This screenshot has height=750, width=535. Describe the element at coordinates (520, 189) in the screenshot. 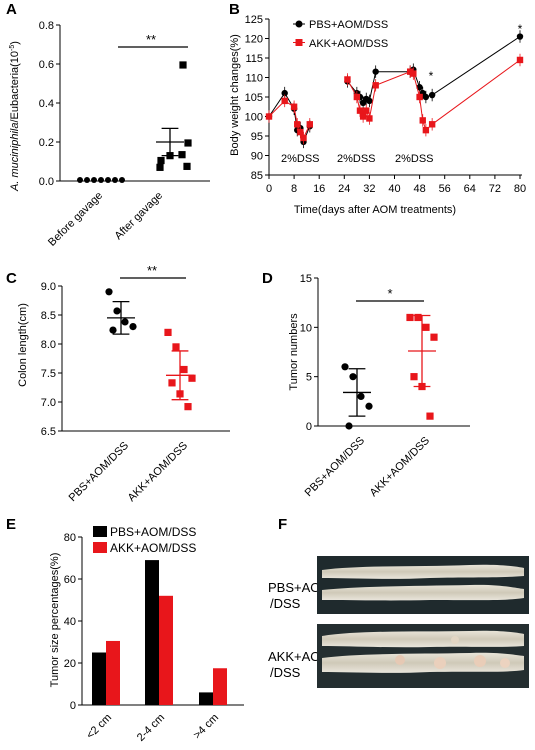

I see `panel-b-x-tick-label: 80` at that location.